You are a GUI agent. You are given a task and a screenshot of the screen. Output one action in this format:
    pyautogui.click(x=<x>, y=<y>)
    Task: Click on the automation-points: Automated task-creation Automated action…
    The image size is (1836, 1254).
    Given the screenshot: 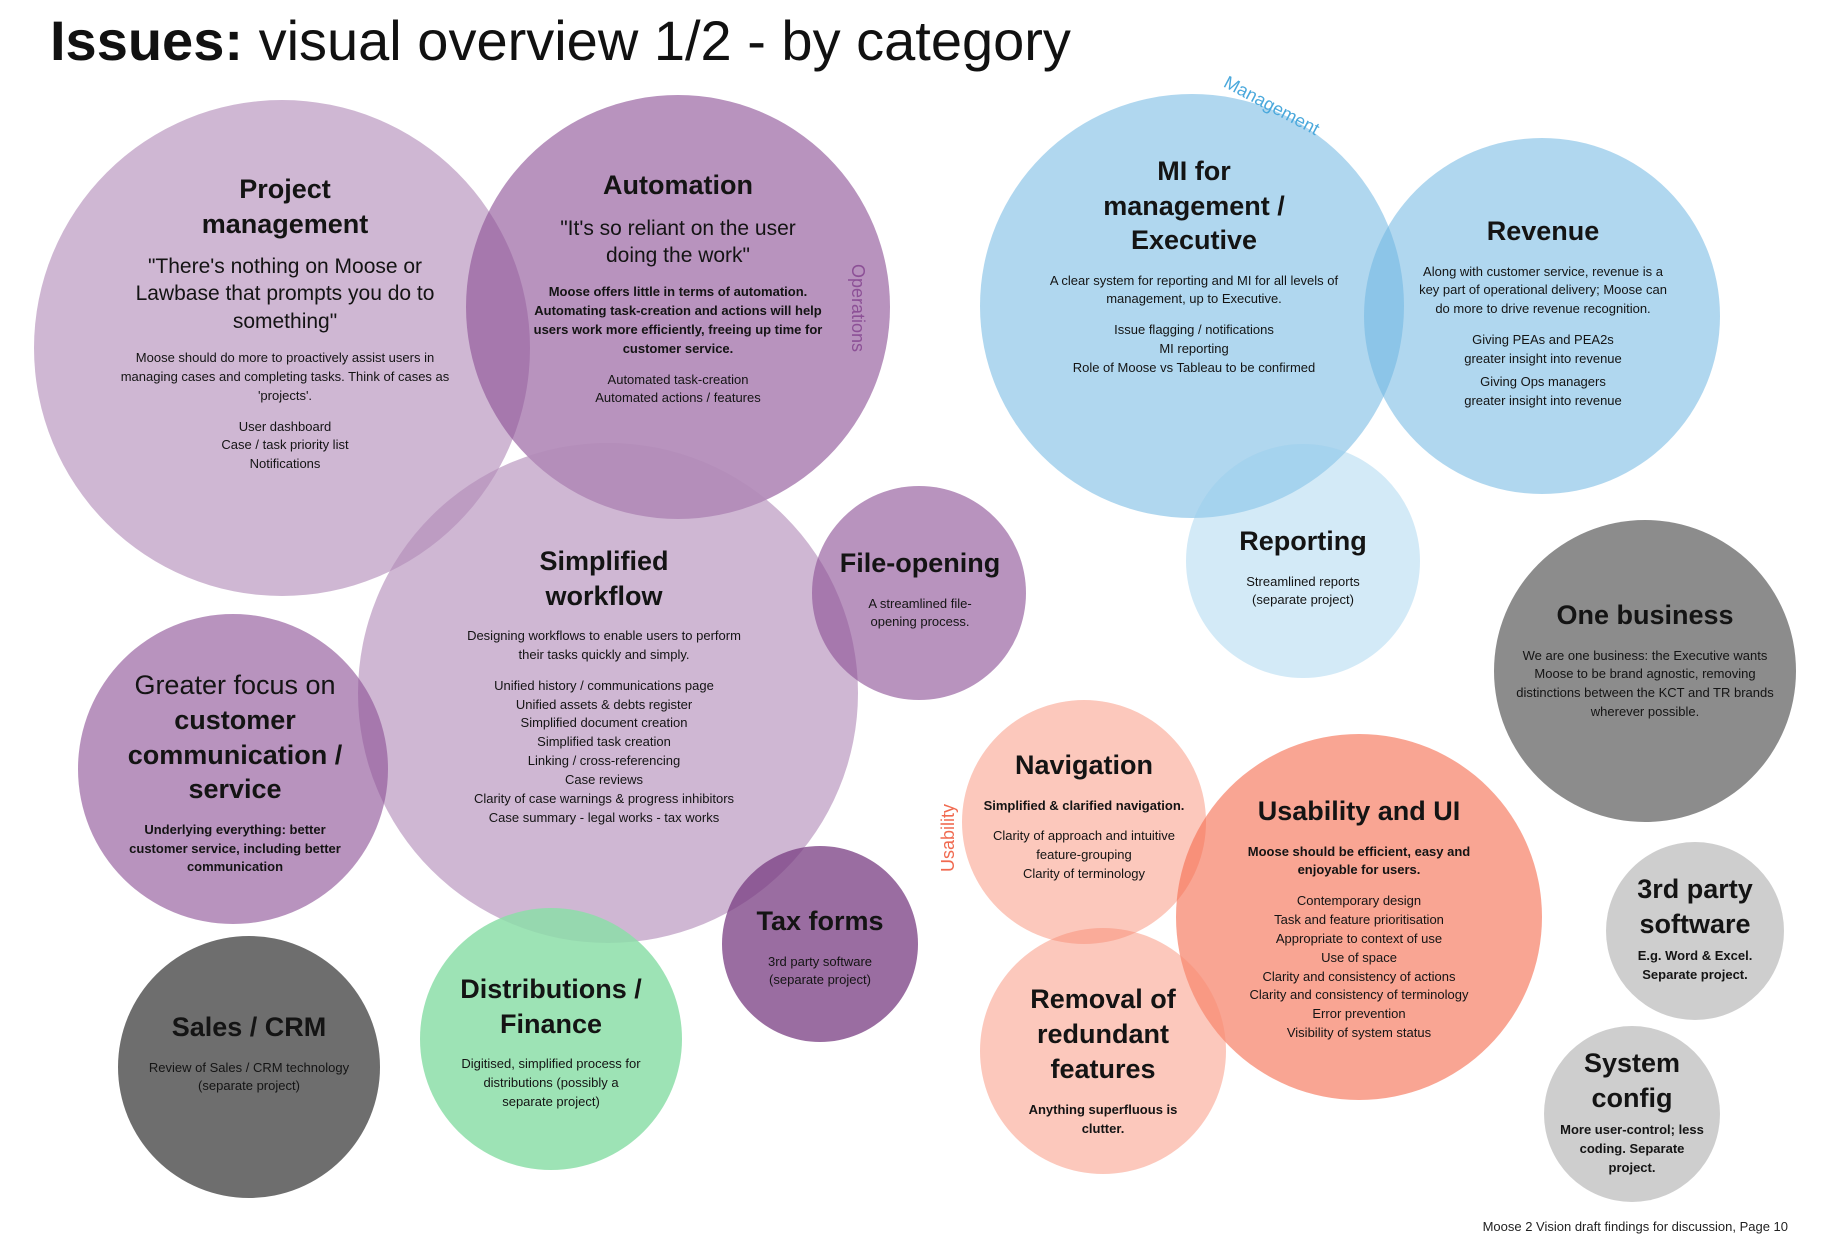 What is the action you would take?
    pyautogui.click(x=678, y=390)
    